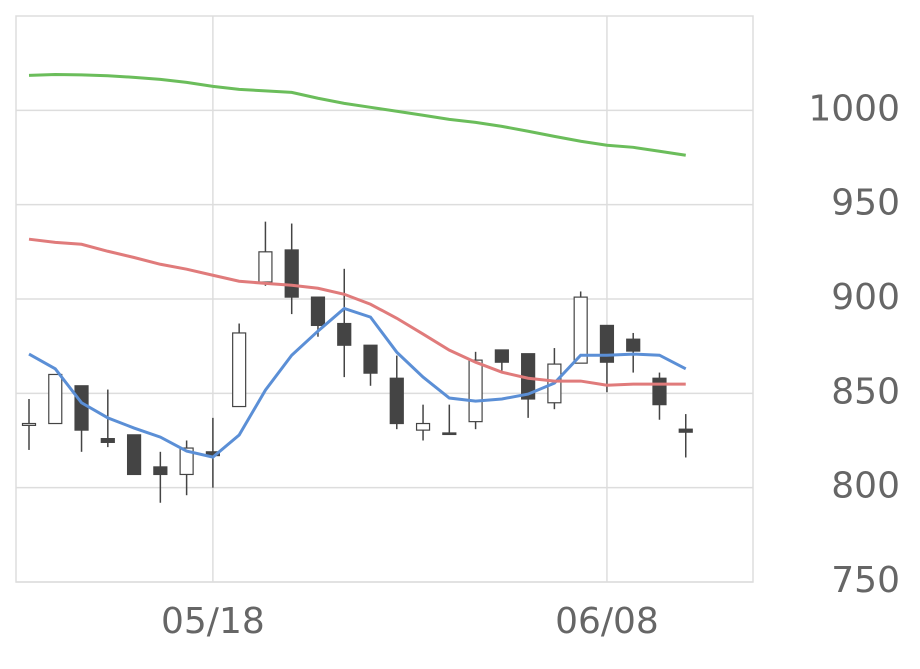  What do you see at coordinates (854, 108) in the screenshot?
I see `y-tick-label: 1000` at bounding box center [854, 108].